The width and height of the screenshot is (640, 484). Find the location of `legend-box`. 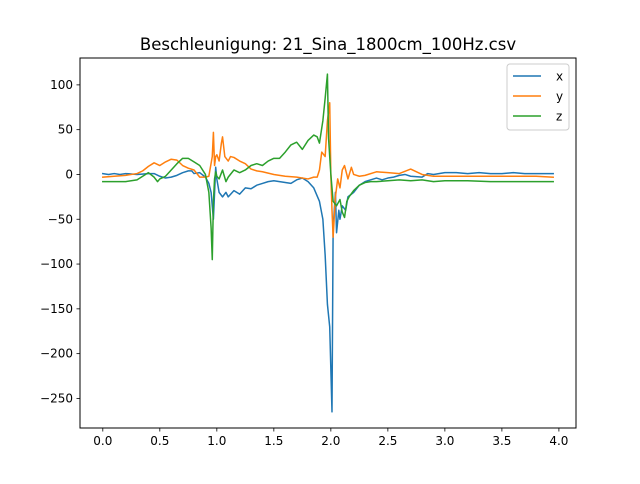

legend-box is located at coordinates (538, 97).